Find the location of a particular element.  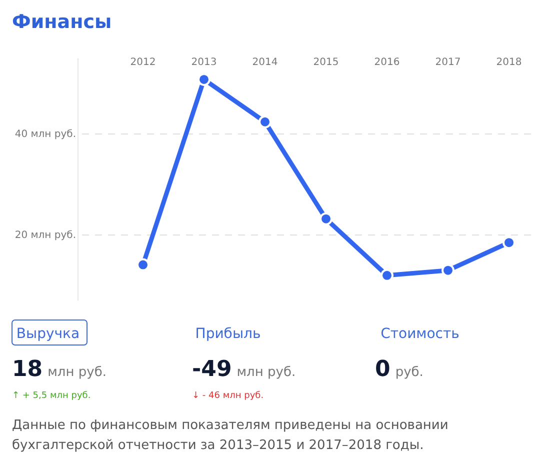

x-tick-label: 2015 is located at coordinates (326, 62).